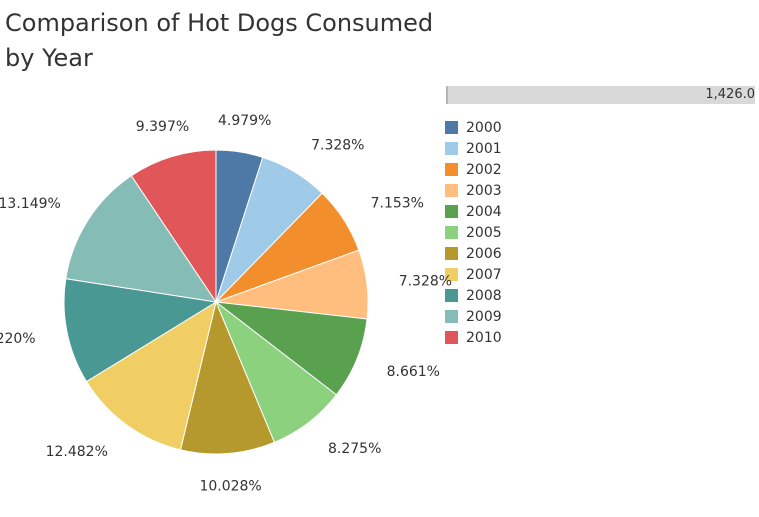 This screenshot has width=759, height=517. What do you see at coordinates (173, 226) in the screenshot?
I see `pie-slice-2010` at bounding box center [173, 226].